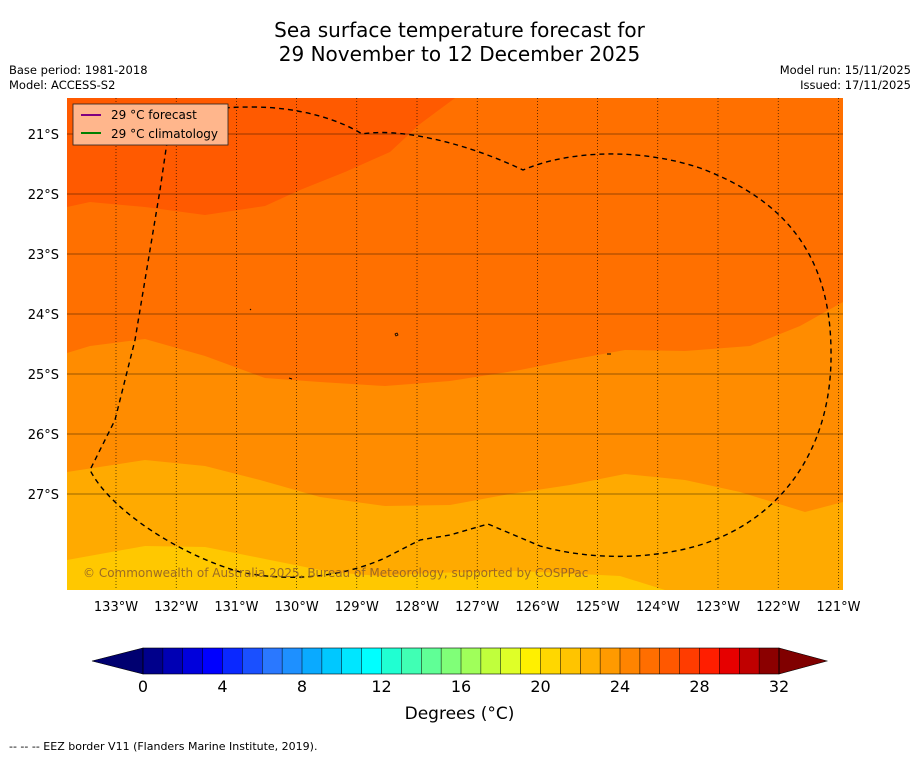 The width and height of the screenshot is (919, 758). What do you see at coordinates (417, 607) in the screenshot?
I see `x-tick-label: 128°W` at bounding box center [417, 607].